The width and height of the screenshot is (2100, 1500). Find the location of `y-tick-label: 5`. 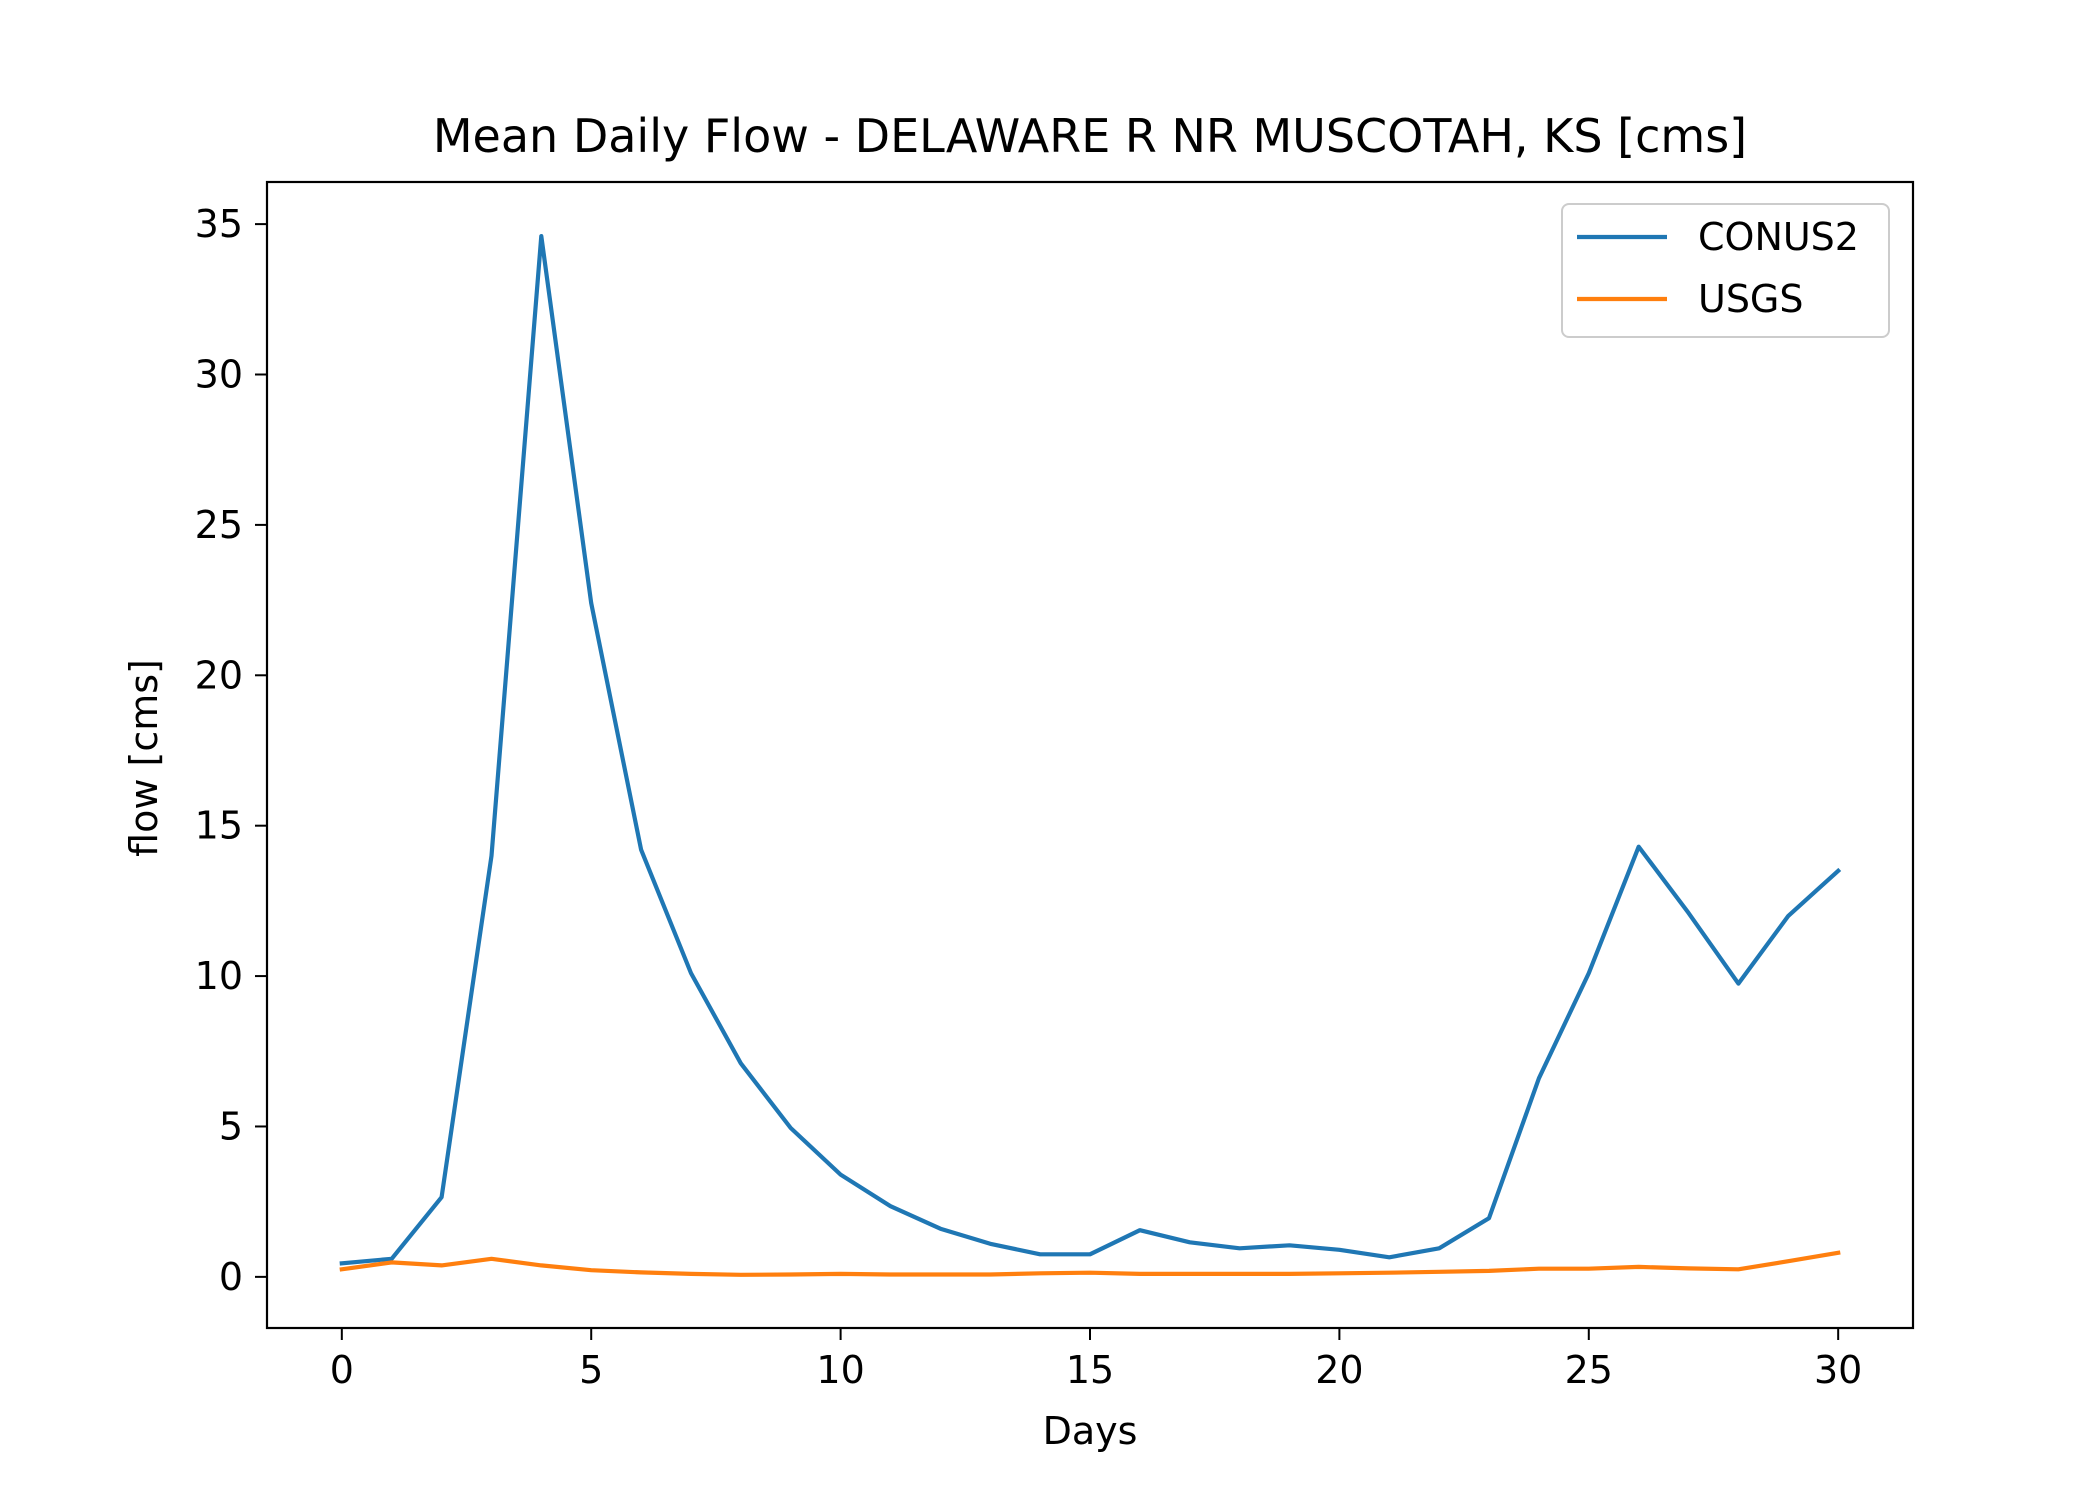

y-tick-label: 5 is located at coordinates (231, 1126).